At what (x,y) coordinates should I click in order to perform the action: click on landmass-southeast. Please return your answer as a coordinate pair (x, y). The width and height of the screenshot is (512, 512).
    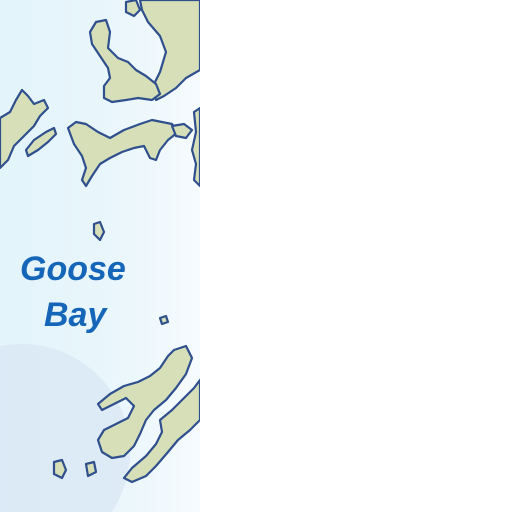
    Looking at the image, I should click on (161, 431).